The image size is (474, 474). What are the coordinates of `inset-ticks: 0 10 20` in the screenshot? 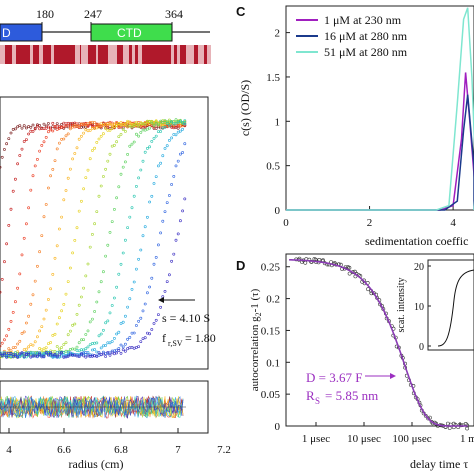 It's located at (422, 307).